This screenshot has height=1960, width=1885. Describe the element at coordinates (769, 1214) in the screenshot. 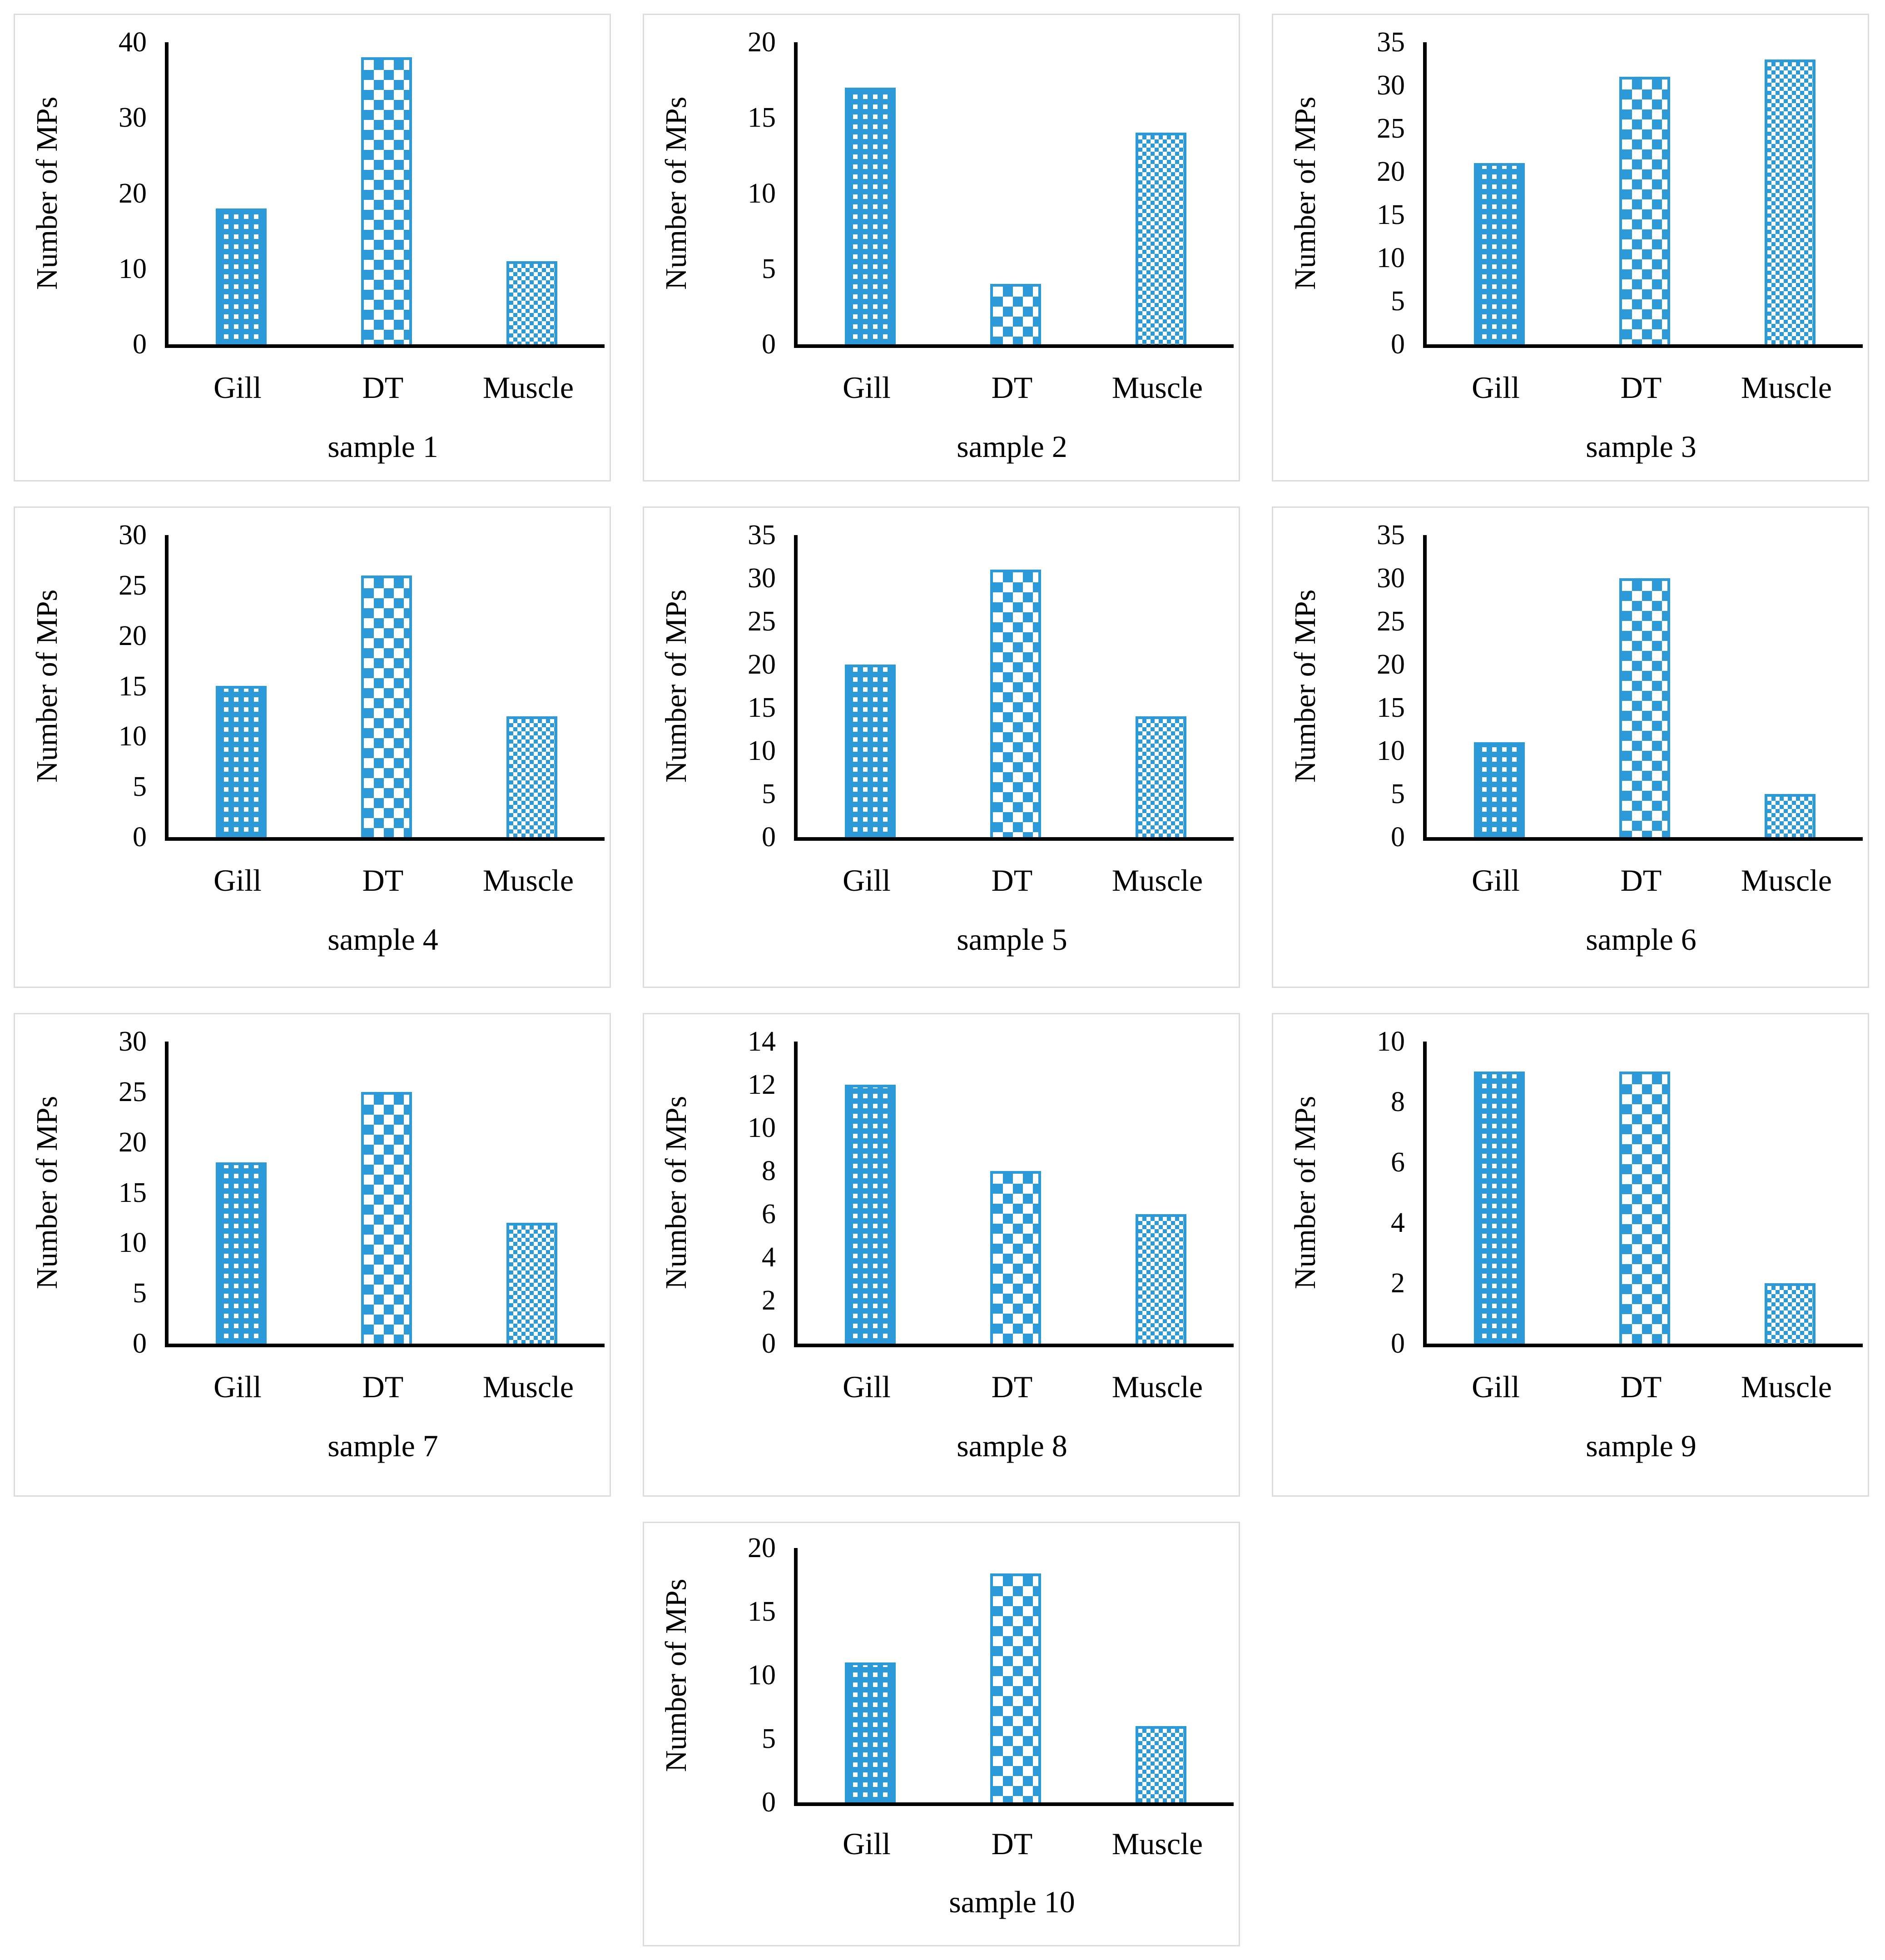

I see `y-tick-label: 6` at that location.